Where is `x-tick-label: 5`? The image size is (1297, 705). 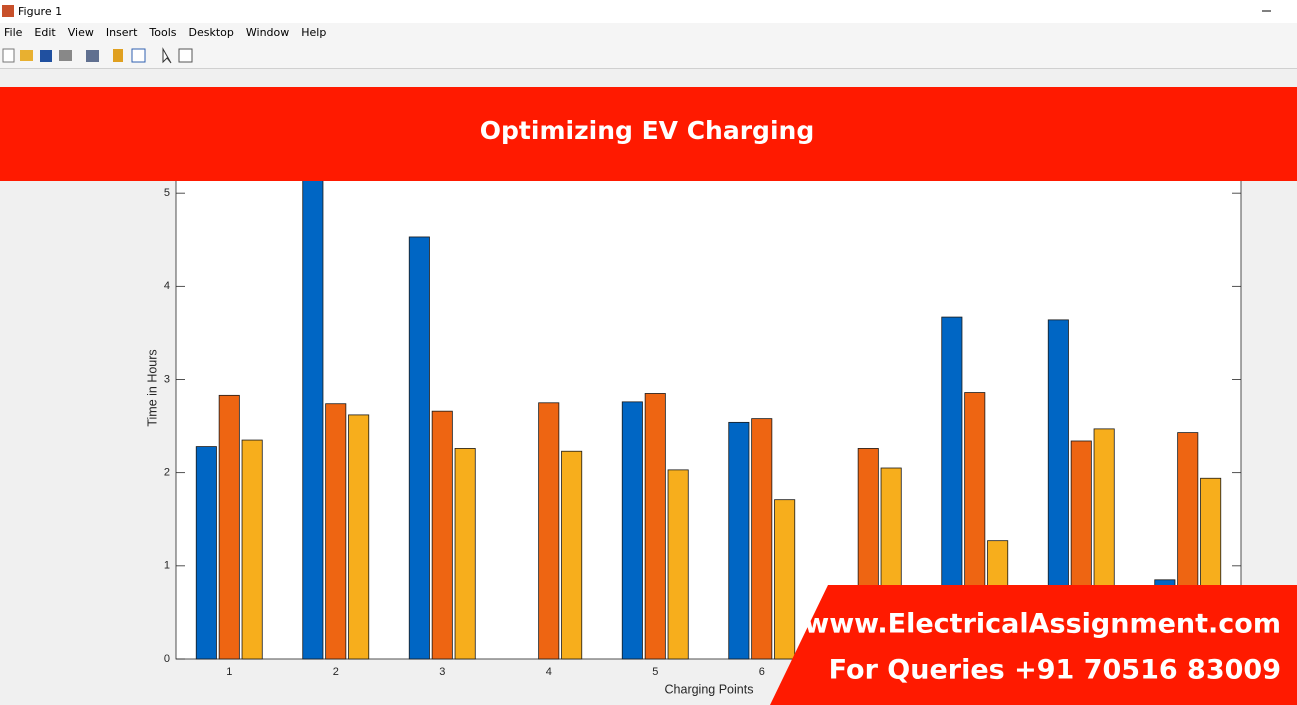
x-tick-label: 5 is located at coordinates (655, 672).